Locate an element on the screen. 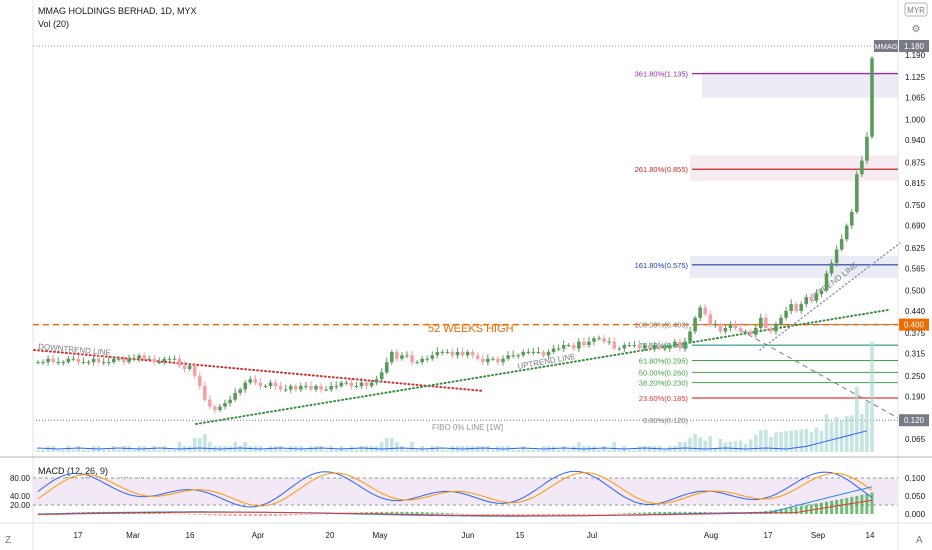  fib-label: 61.80%(0.295) is located at coordinates (664, 360).